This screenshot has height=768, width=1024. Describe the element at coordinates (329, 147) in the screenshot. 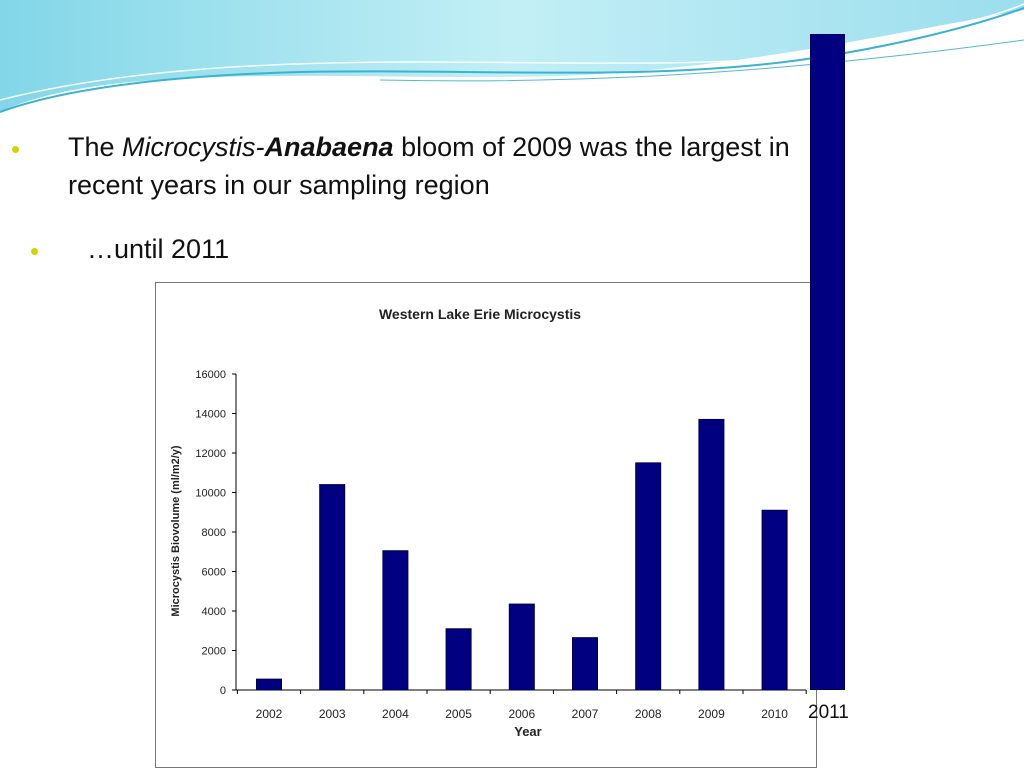

I see `bullet1-bold-italic-word: Anabaena` at that location.